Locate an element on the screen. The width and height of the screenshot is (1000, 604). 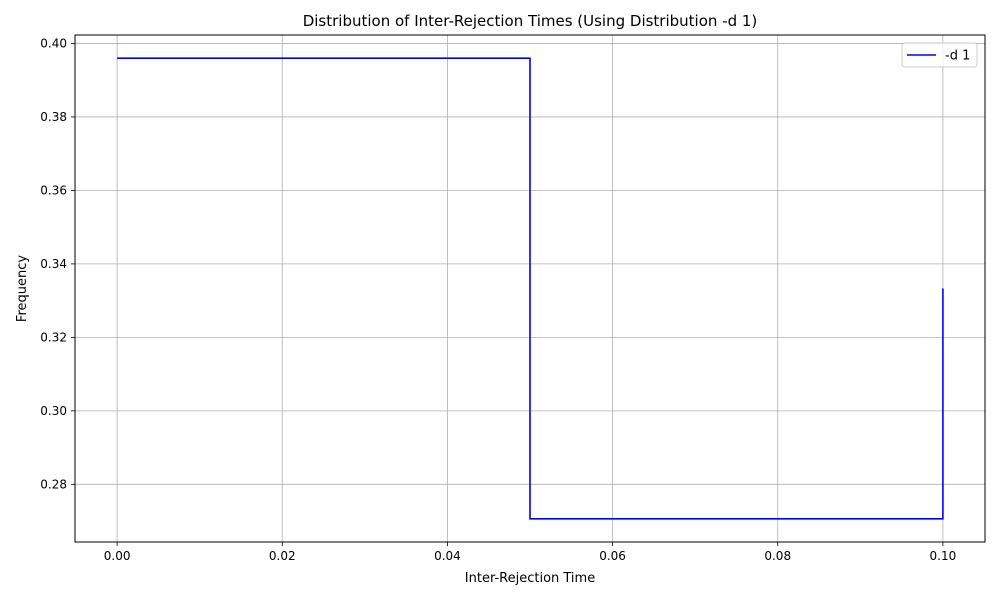
y-tick-label: 0.28 is located at coordinates (53, 484).